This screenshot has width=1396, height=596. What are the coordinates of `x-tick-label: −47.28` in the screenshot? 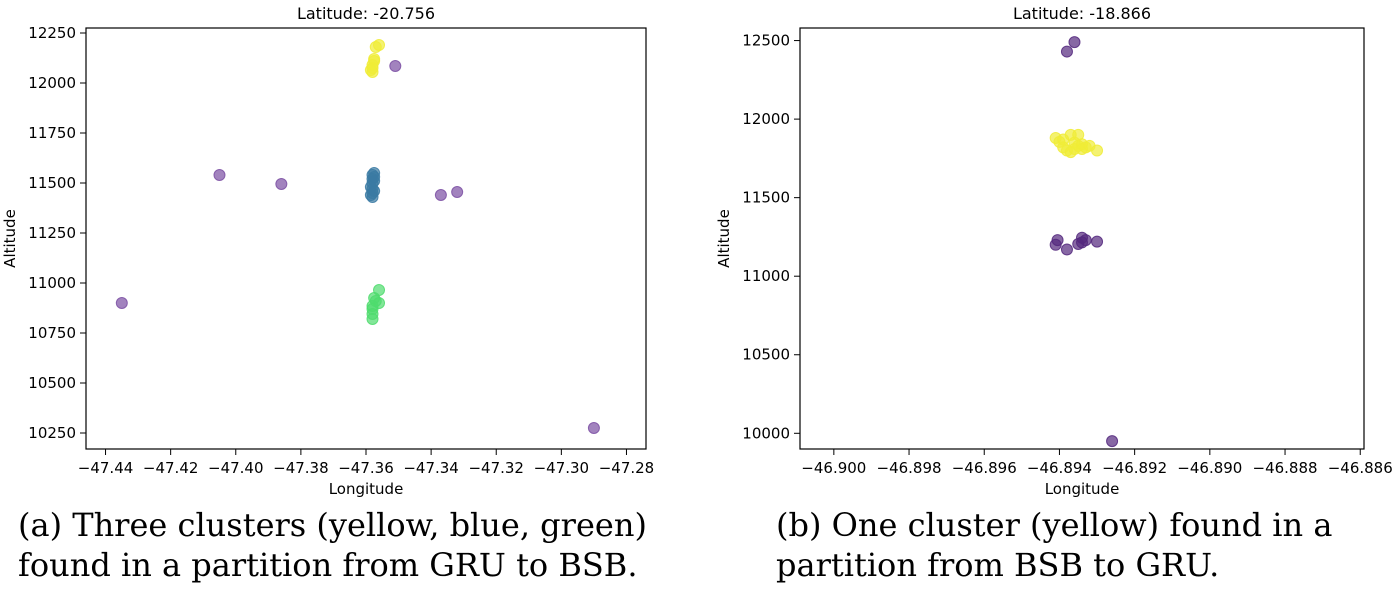 It's located at (627, 468).